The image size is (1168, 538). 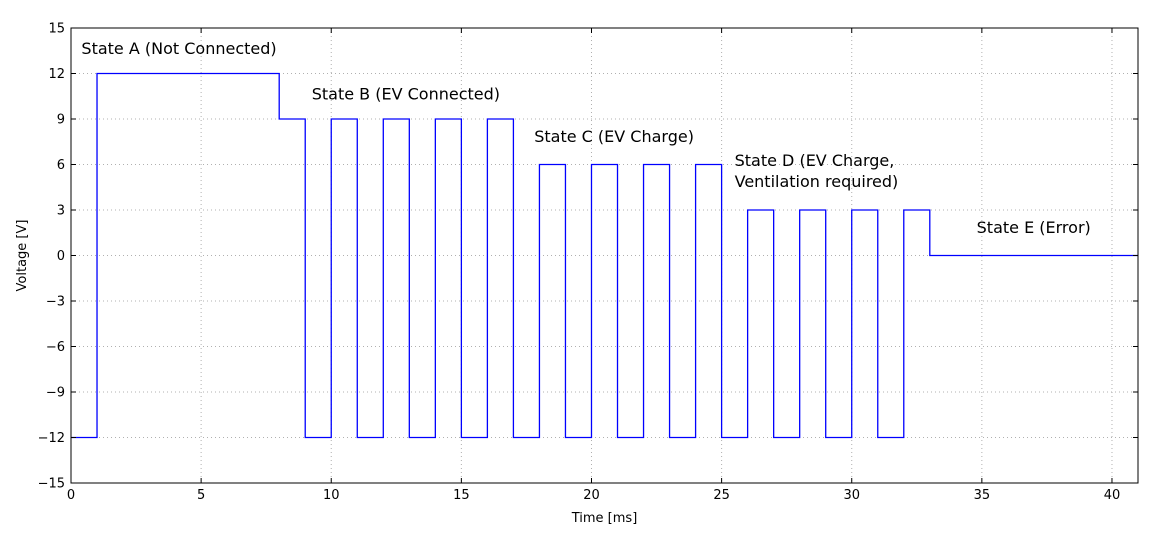 I want to click on y-tick-label: −12, so click(x=51, y=438).